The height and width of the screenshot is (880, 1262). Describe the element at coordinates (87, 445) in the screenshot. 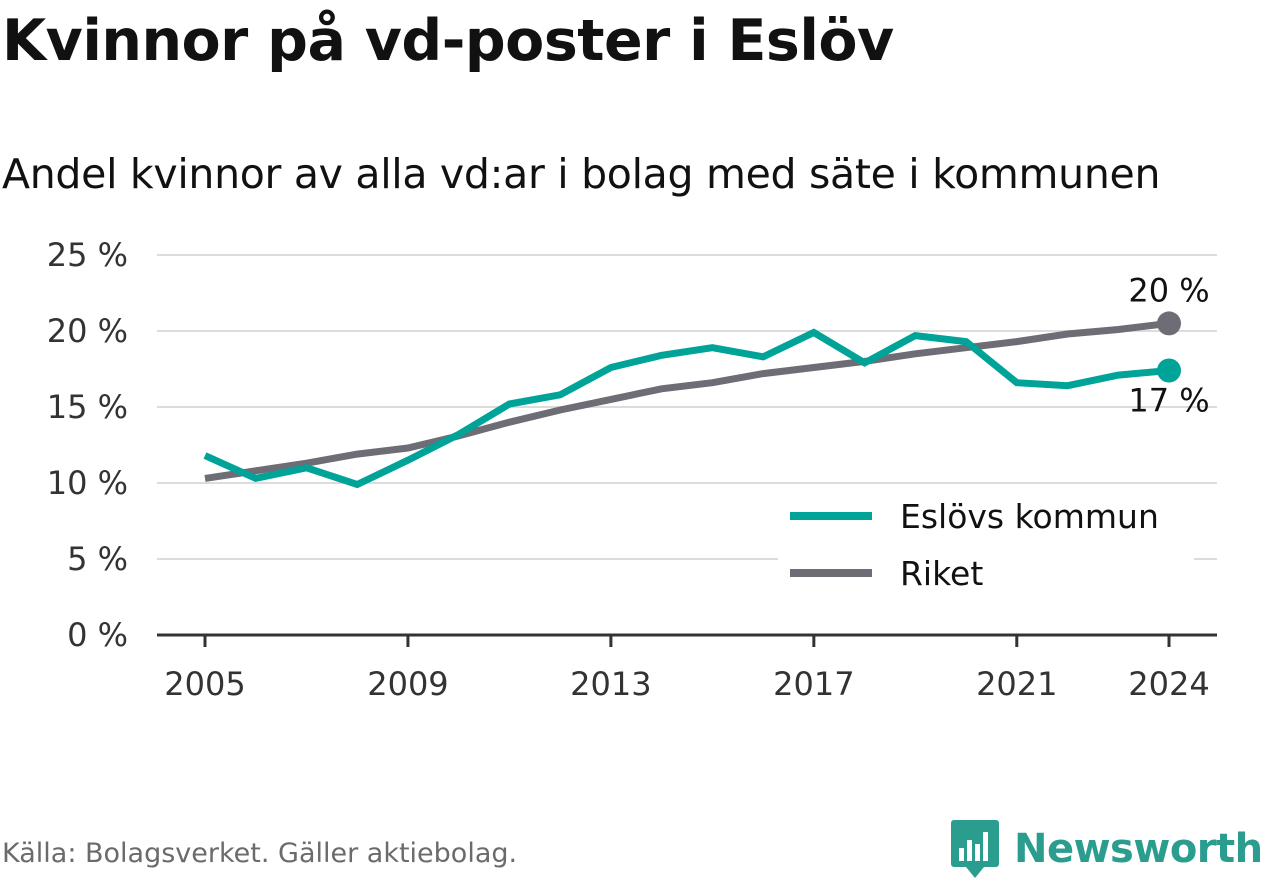

I see `y-axis-ticks: 0 % 5 % 10 % 15 % 20 % 25 %` at that location.